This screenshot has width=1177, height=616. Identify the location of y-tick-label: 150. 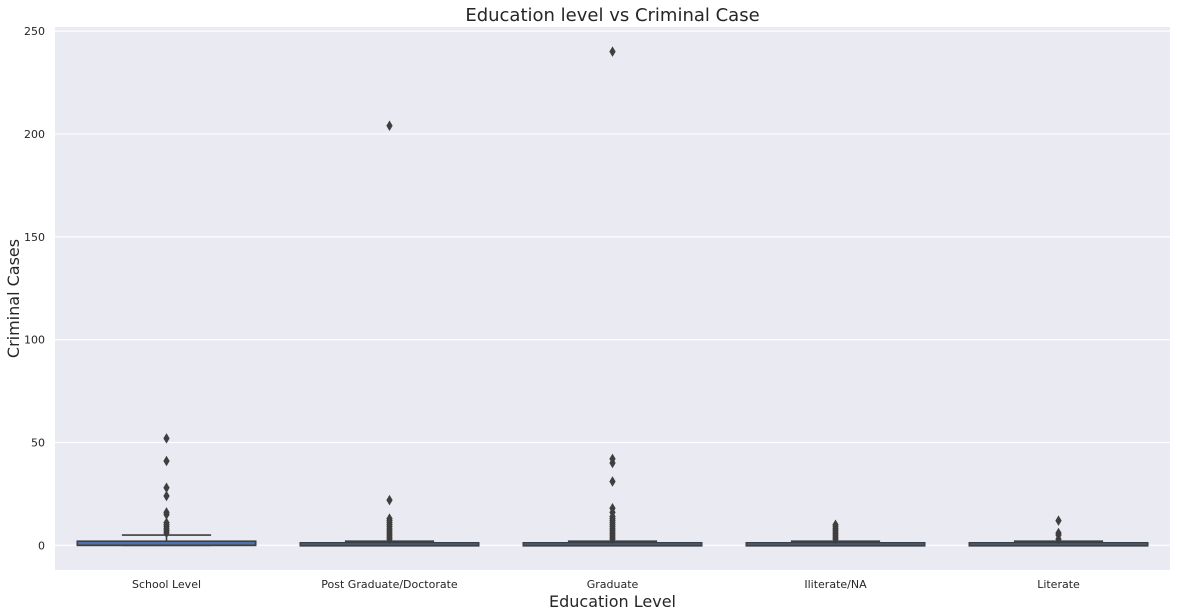
(34, 237).